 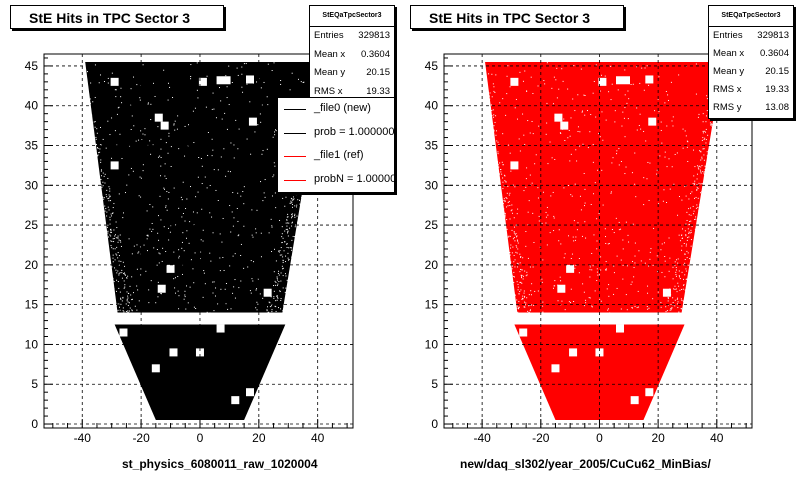 What do you see at coordinates (751, 90) in the screenshot?
I see `right-stats-row: RMS x 19.33` at bounding box center [751, 90].